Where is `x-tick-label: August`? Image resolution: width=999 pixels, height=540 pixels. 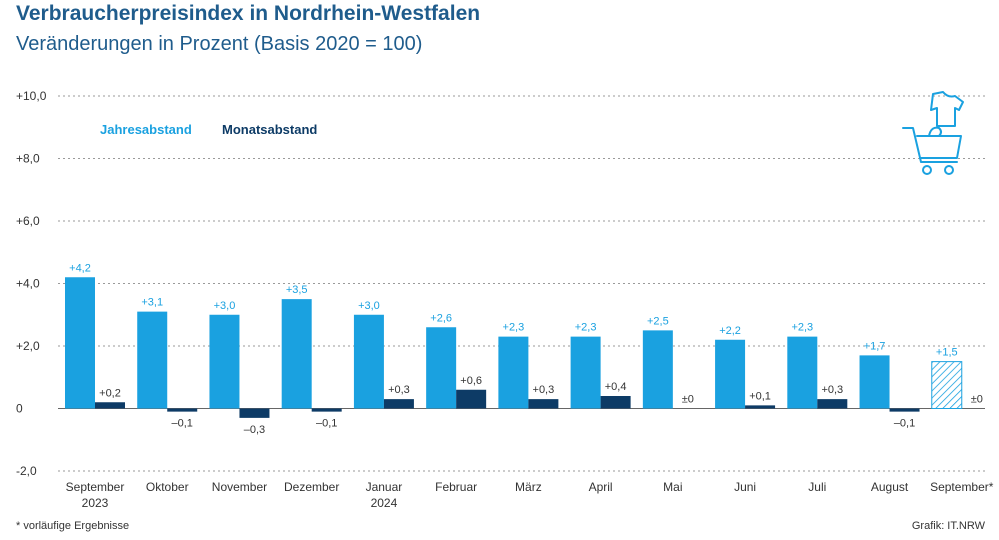 x-tick-label: August is located at coordinates (890, 487).